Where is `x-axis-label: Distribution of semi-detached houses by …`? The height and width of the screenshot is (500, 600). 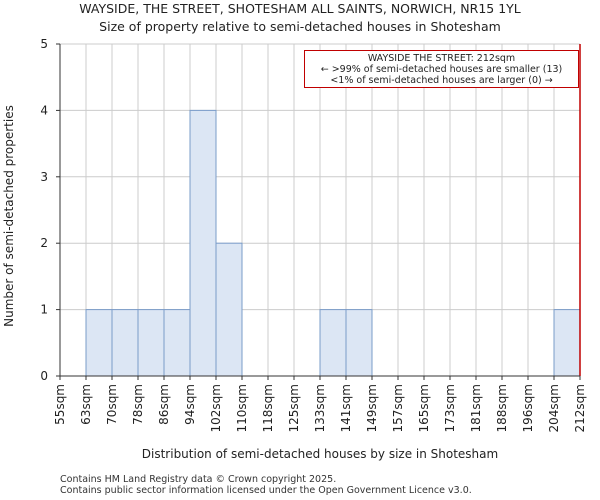
x-axis-label: Distribution of semi-detached houses by … is located at coordinates (320, 454).